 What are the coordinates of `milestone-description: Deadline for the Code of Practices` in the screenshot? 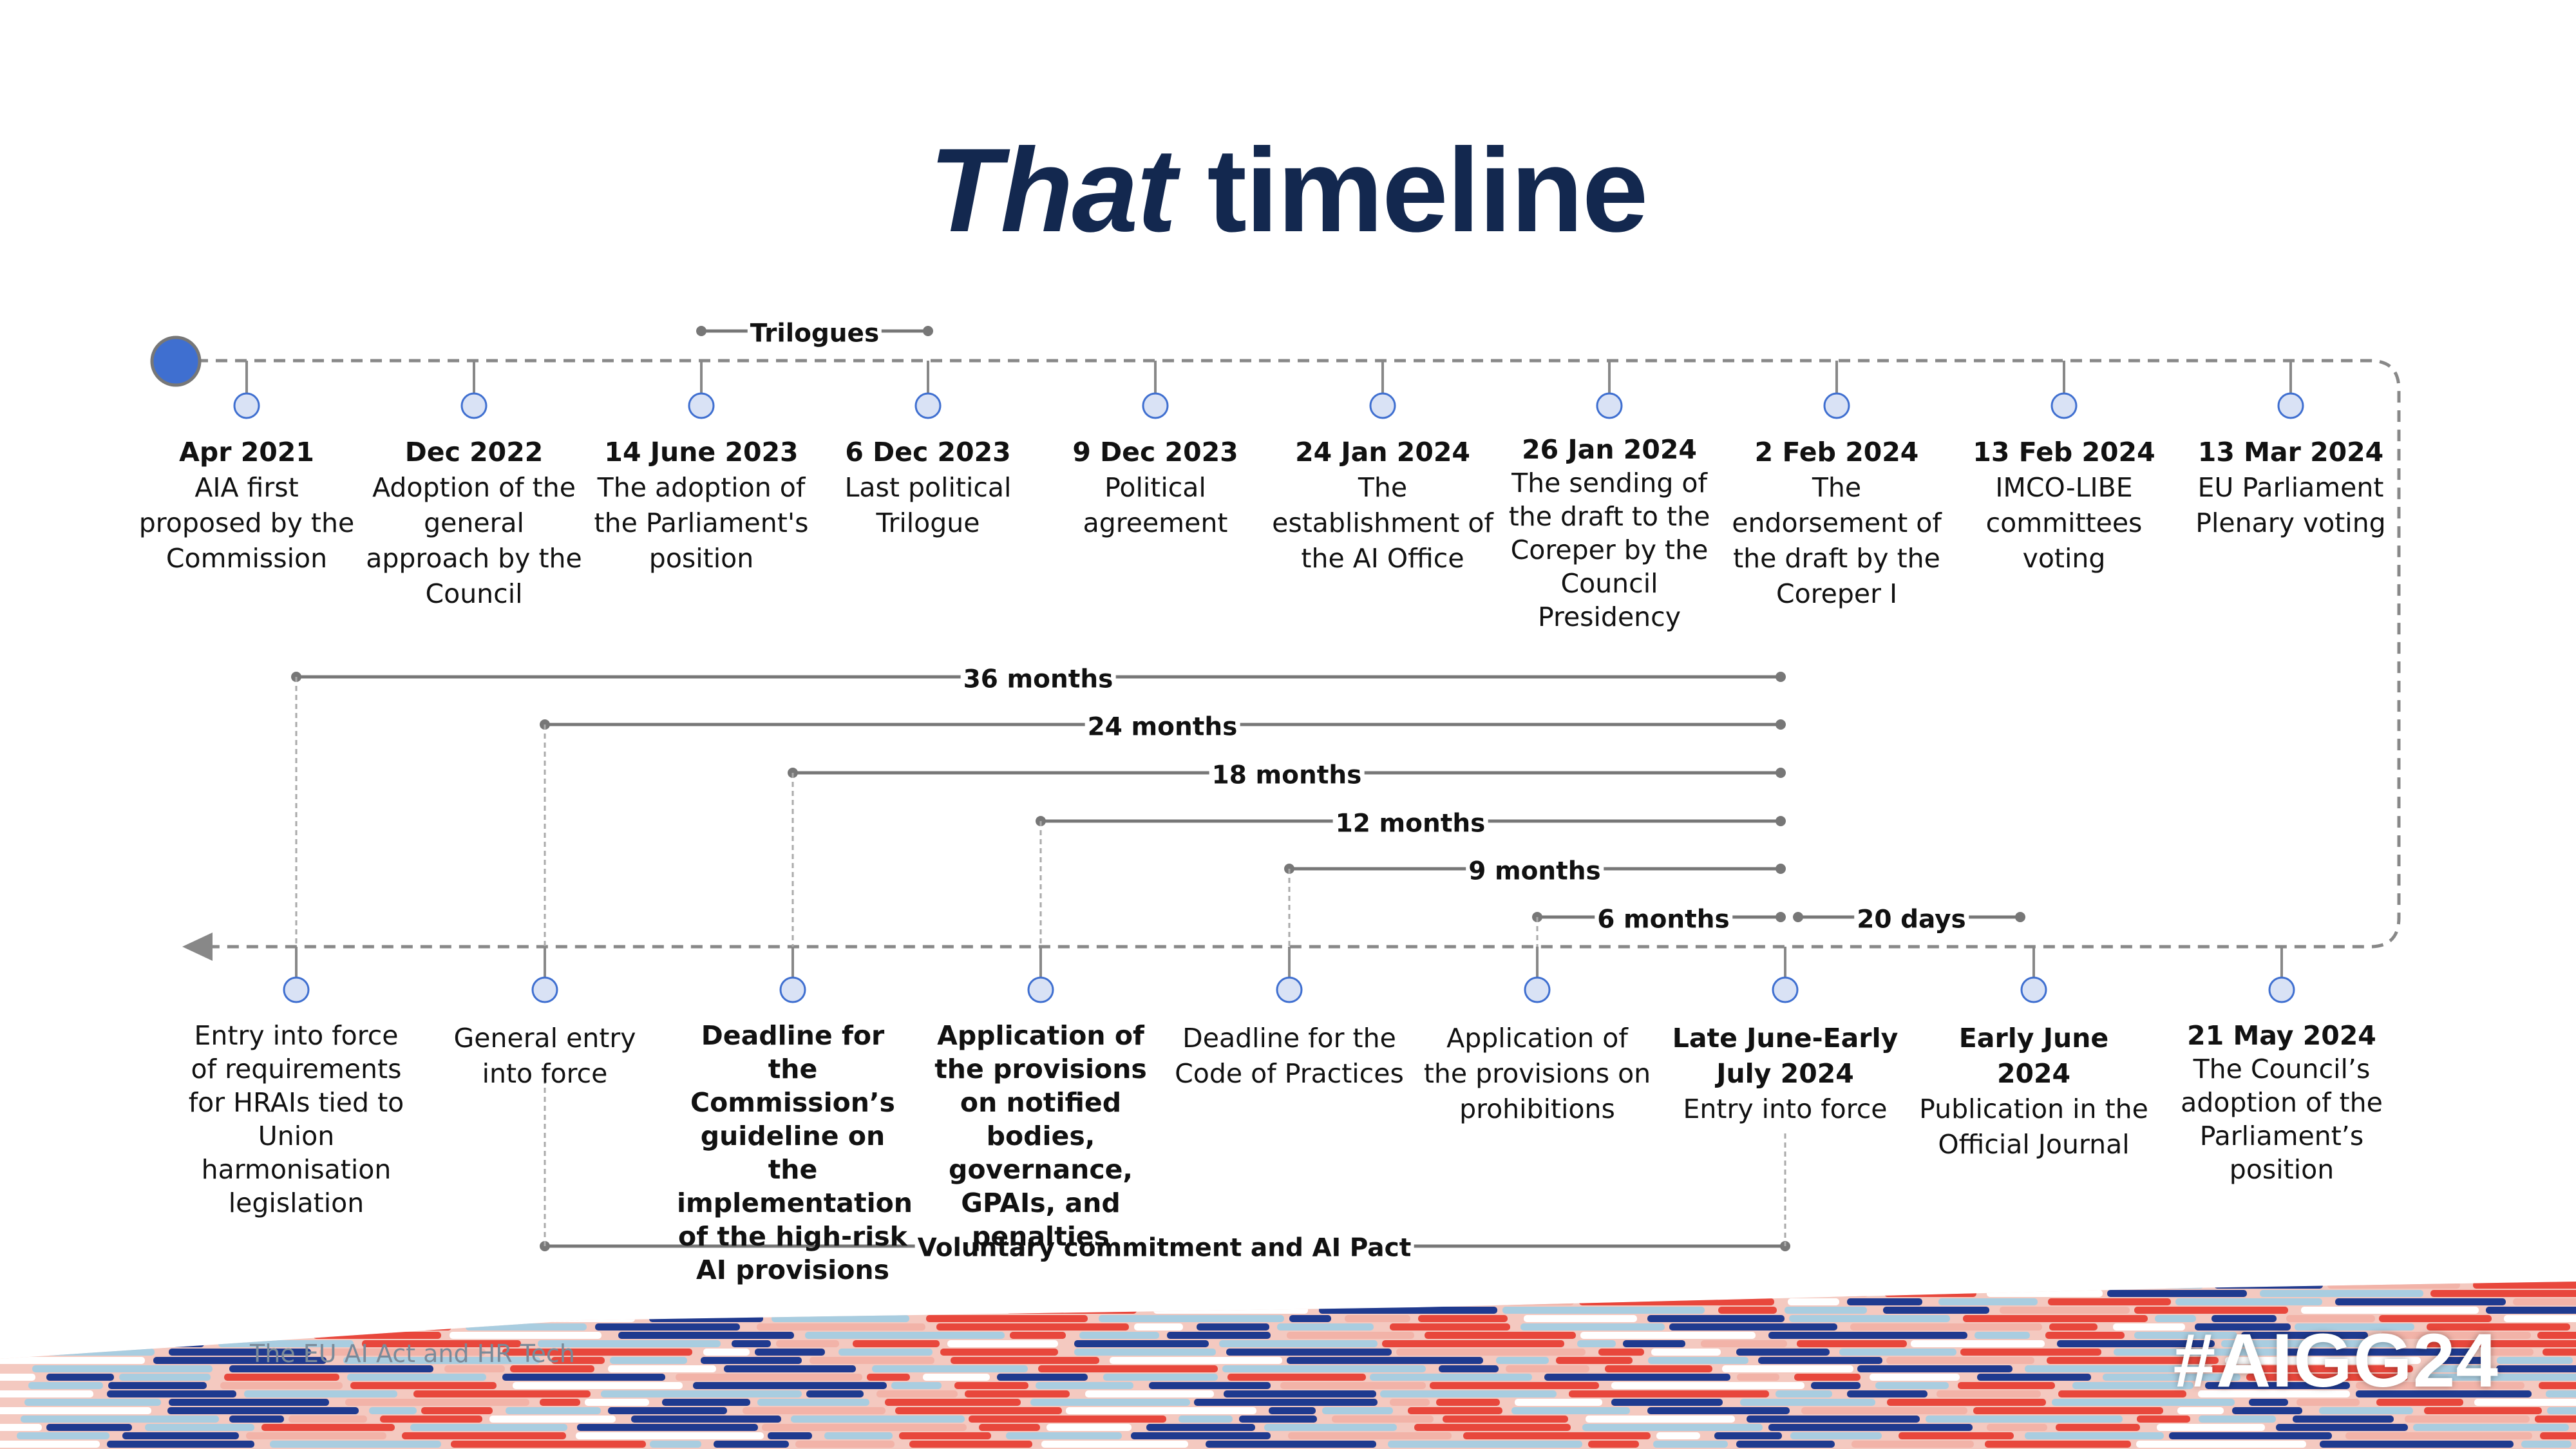 It's located at (1289, 1056).